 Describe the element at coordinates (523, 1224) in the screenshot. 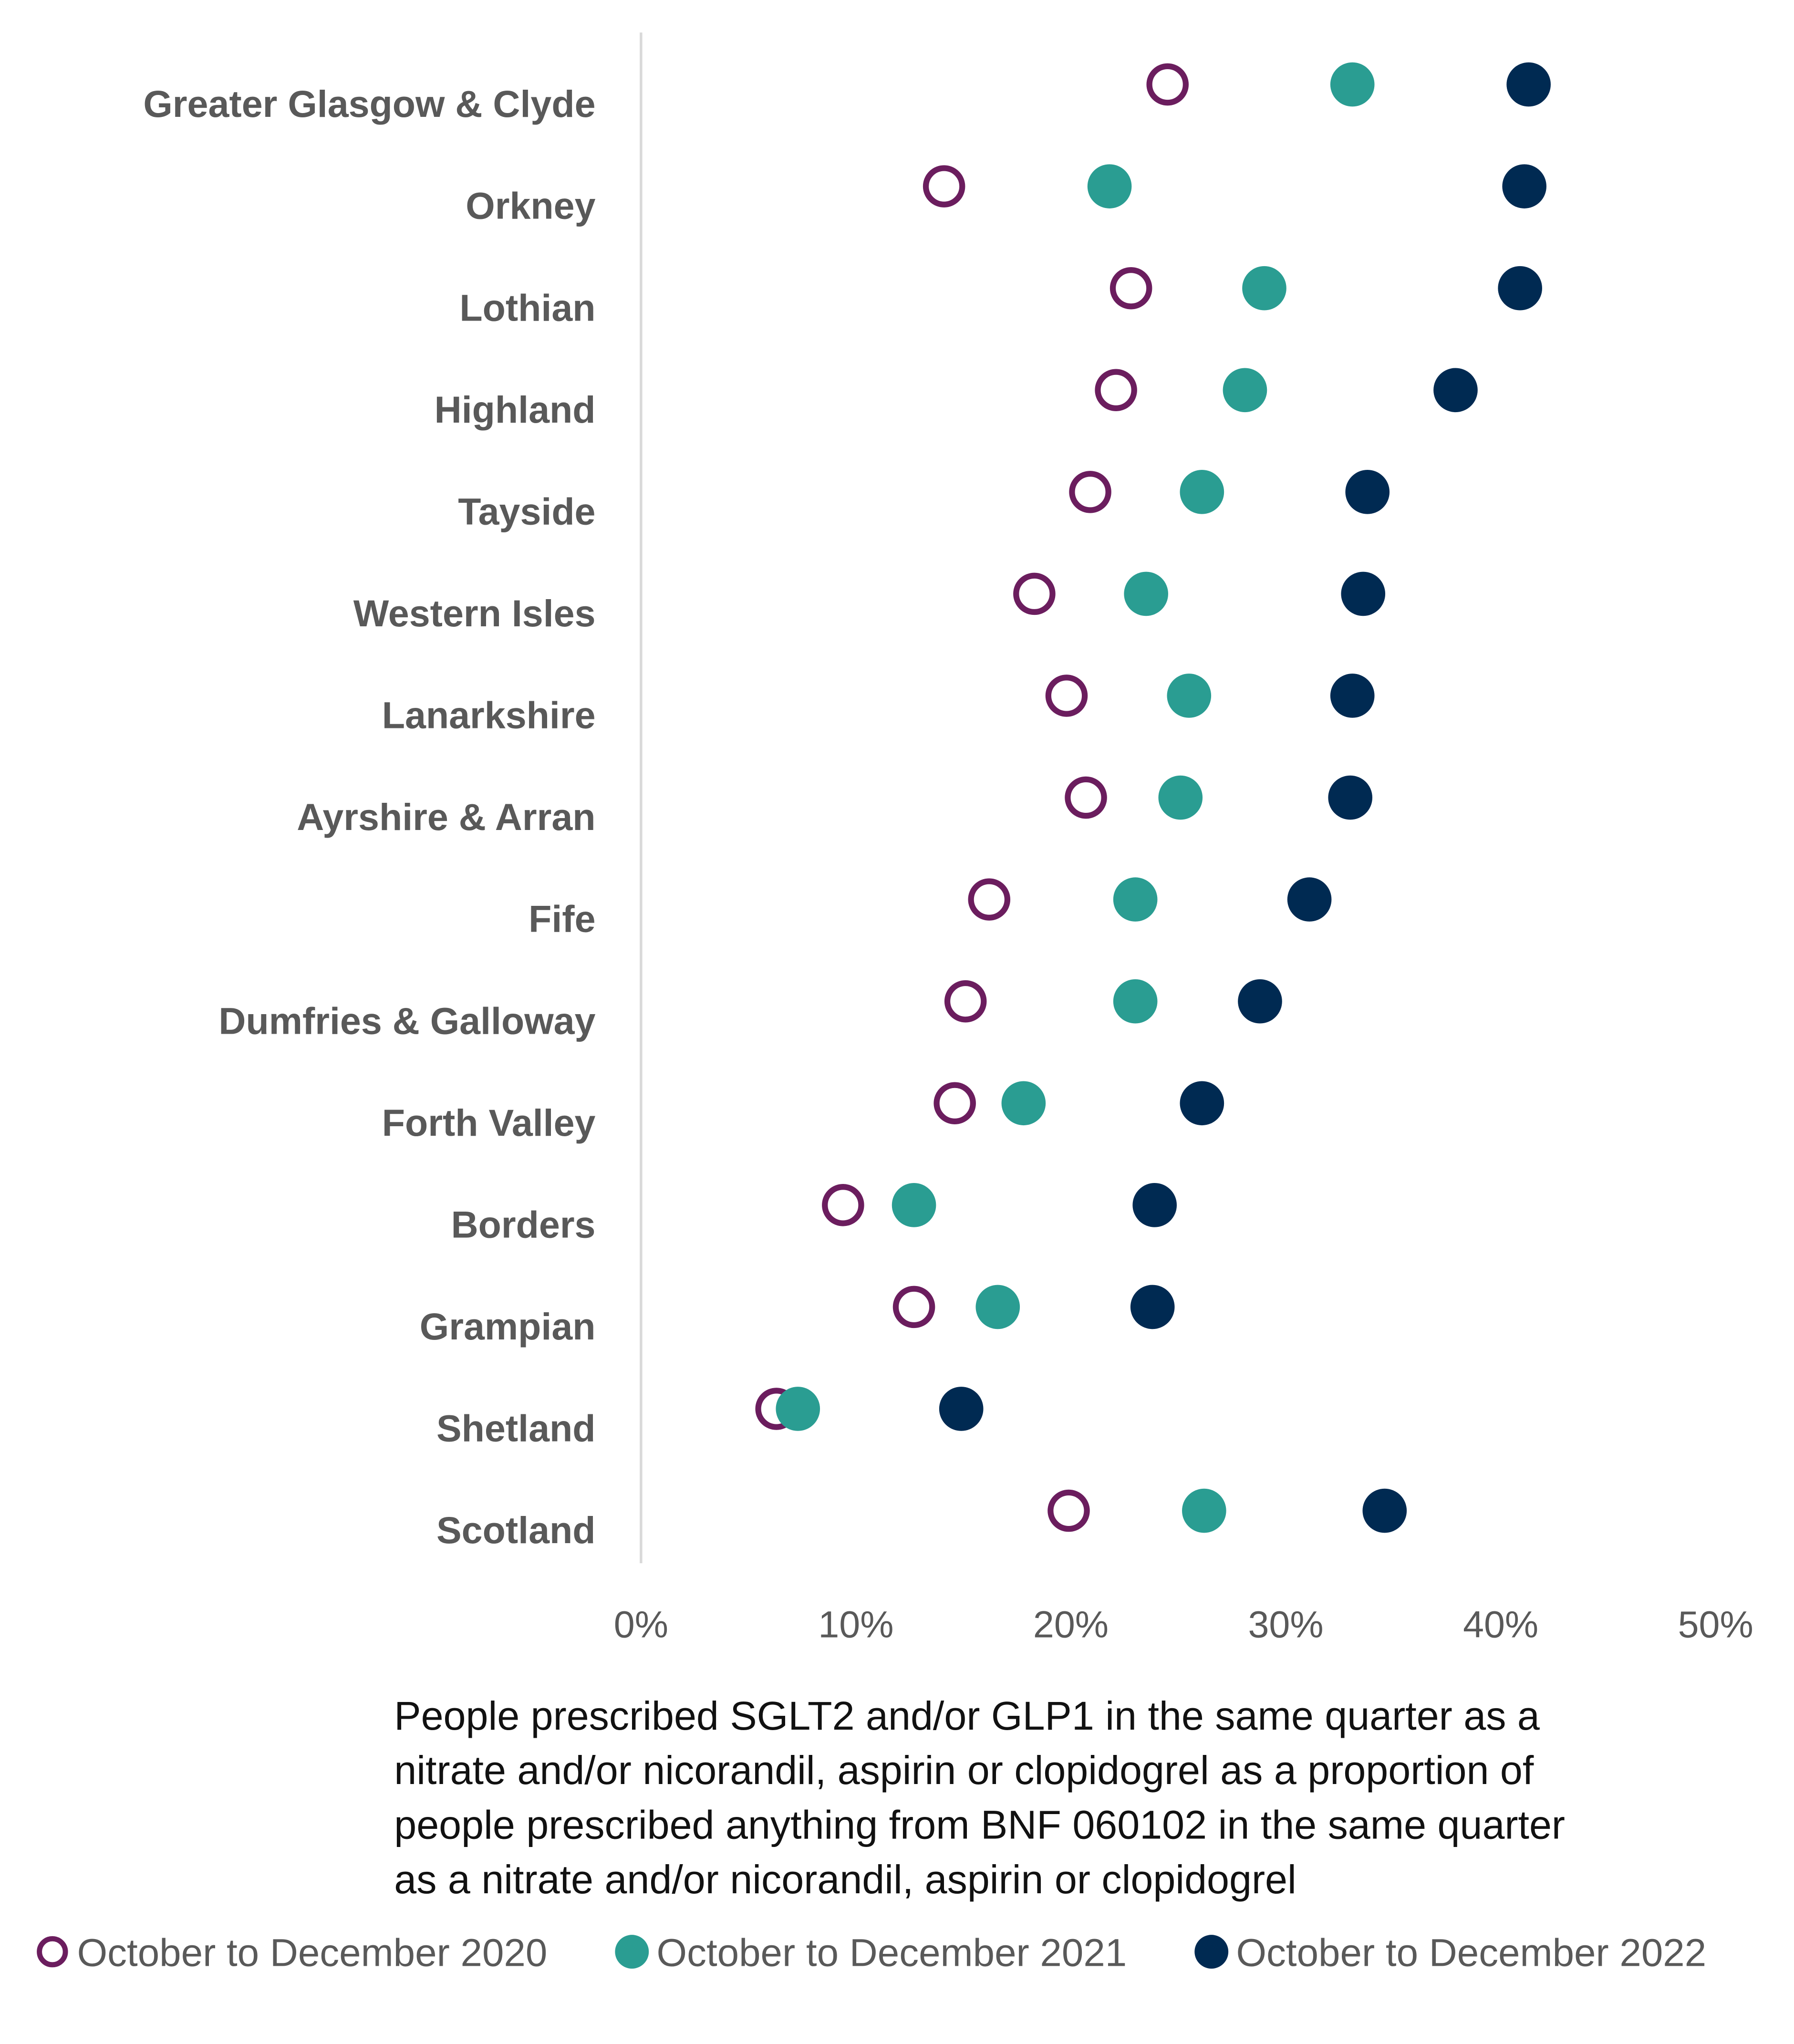

I see `category-label: Borders` at that location.